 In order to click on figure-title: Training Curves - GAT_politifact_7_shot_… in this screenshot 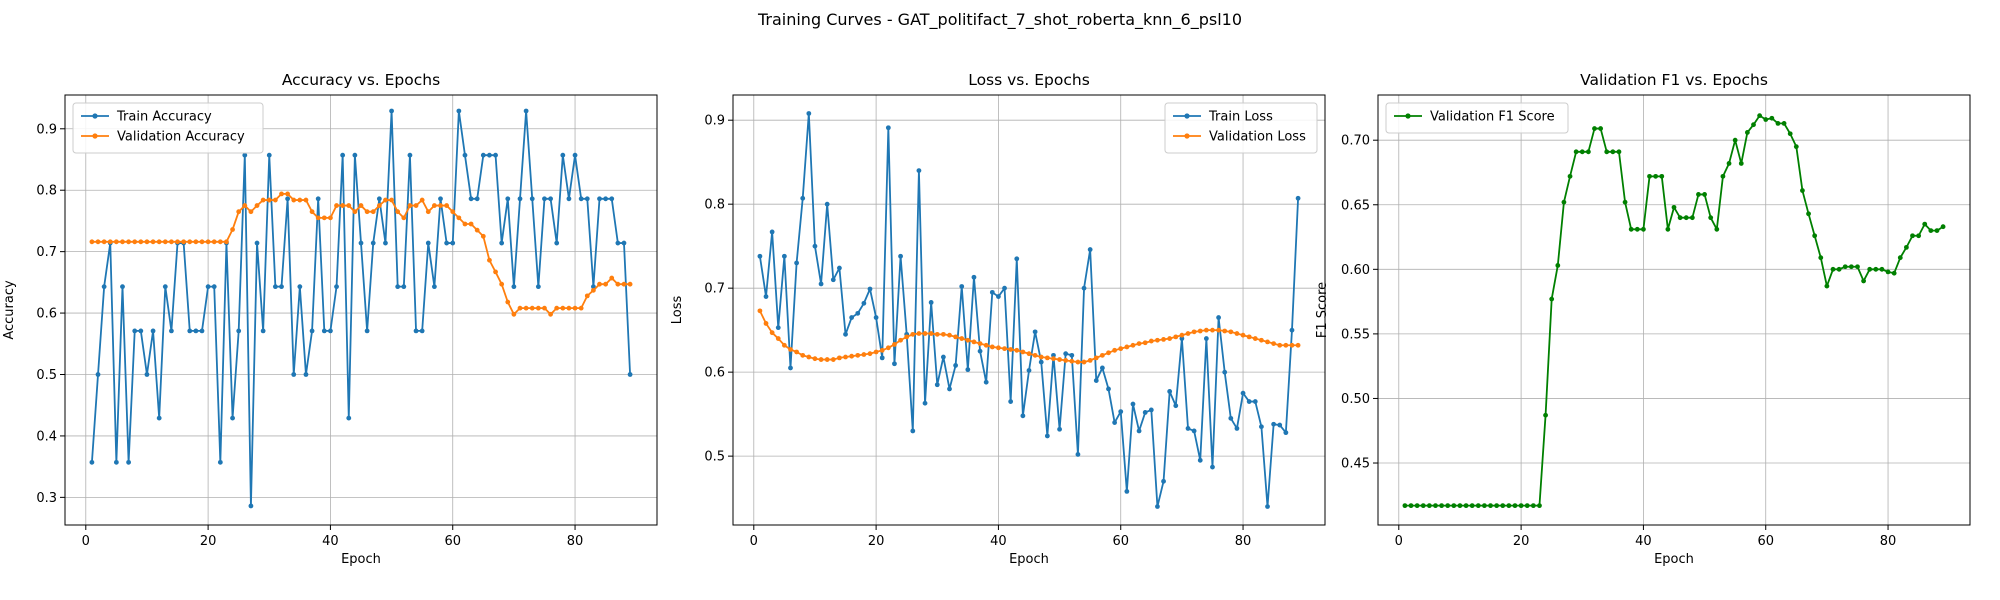, I will do `click(999, 20)`.